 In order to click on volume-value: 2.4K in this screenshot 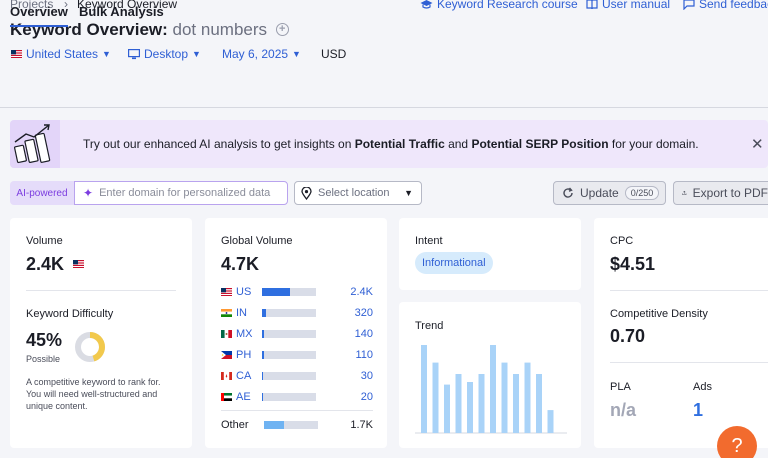, I will do `click(45, 264)`.